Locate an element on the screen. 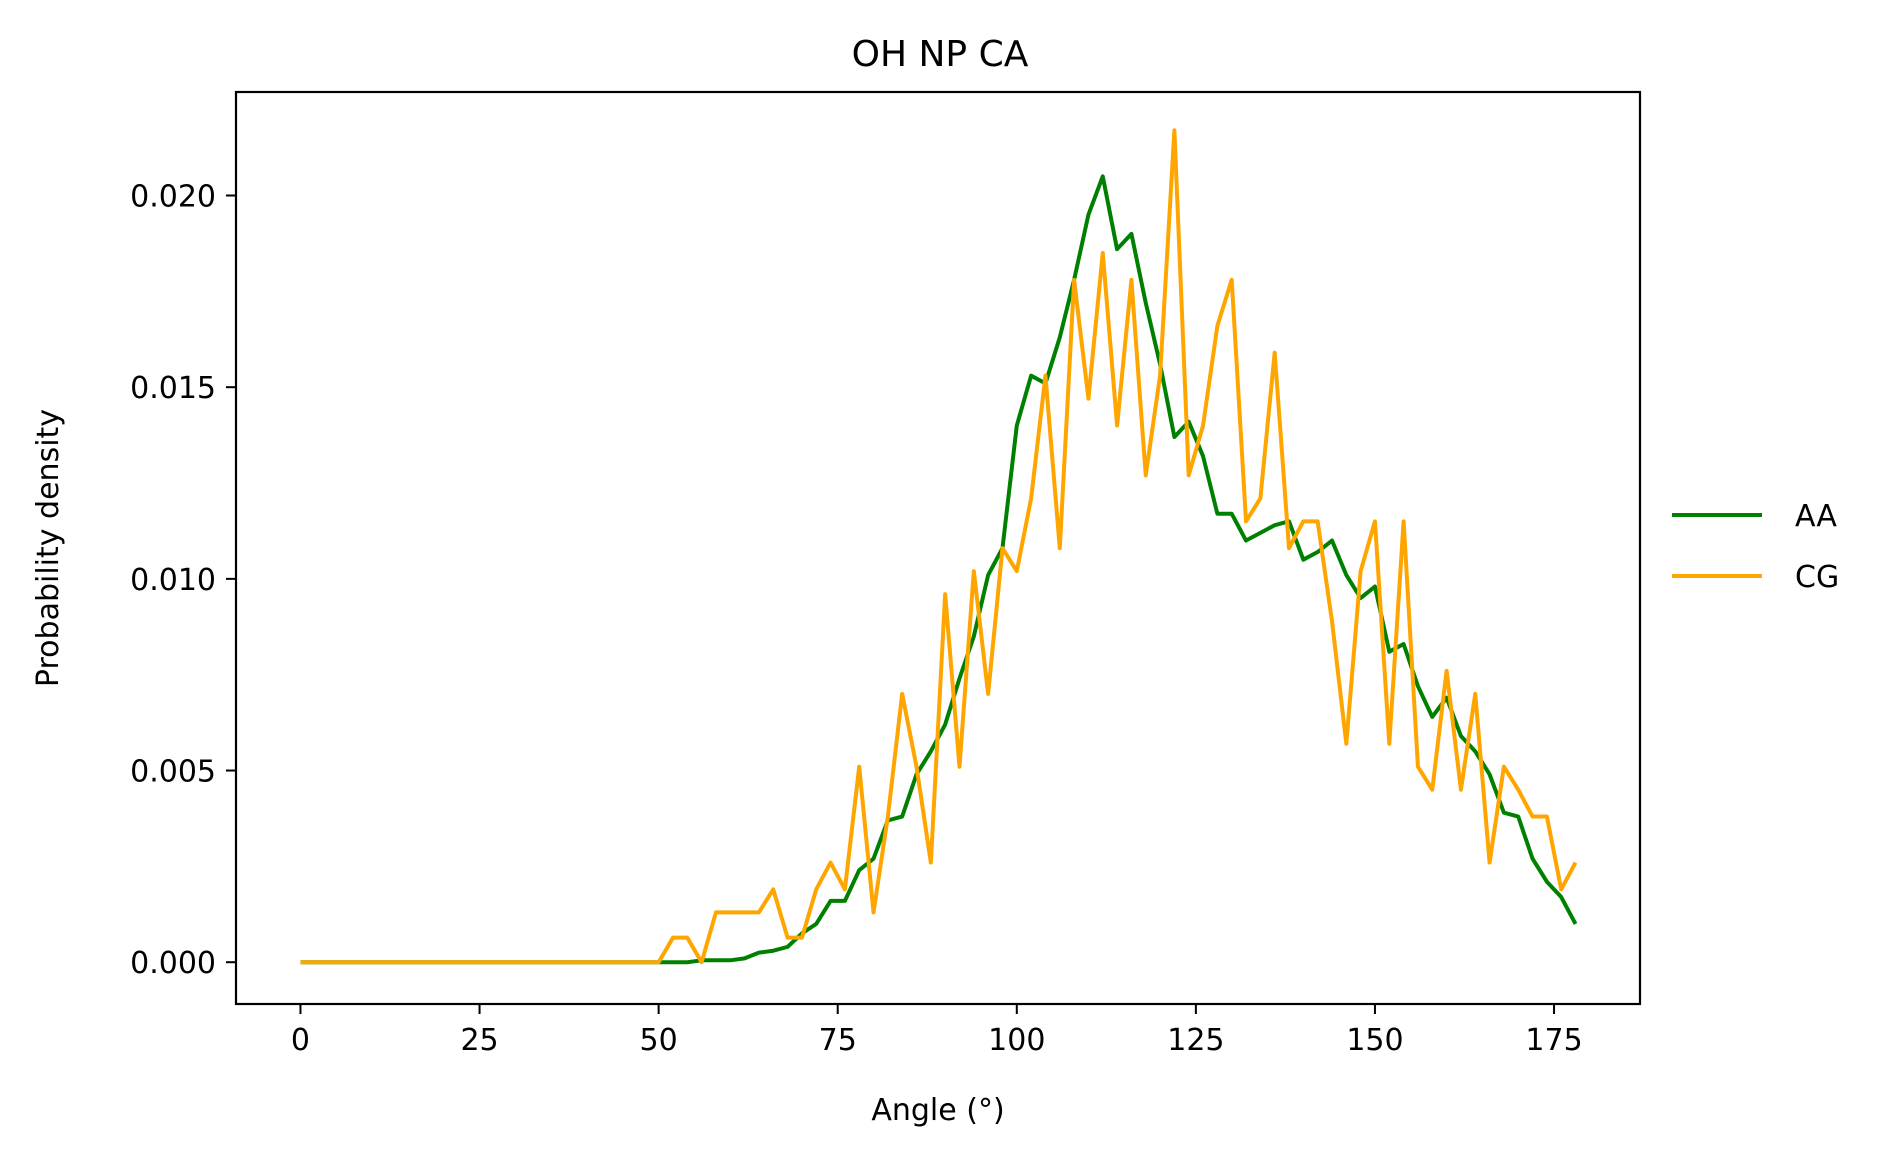 The width and height of the screenshot is (1892, 1154). y-tick-label: 0.000 is located at coordinates (173, 963).